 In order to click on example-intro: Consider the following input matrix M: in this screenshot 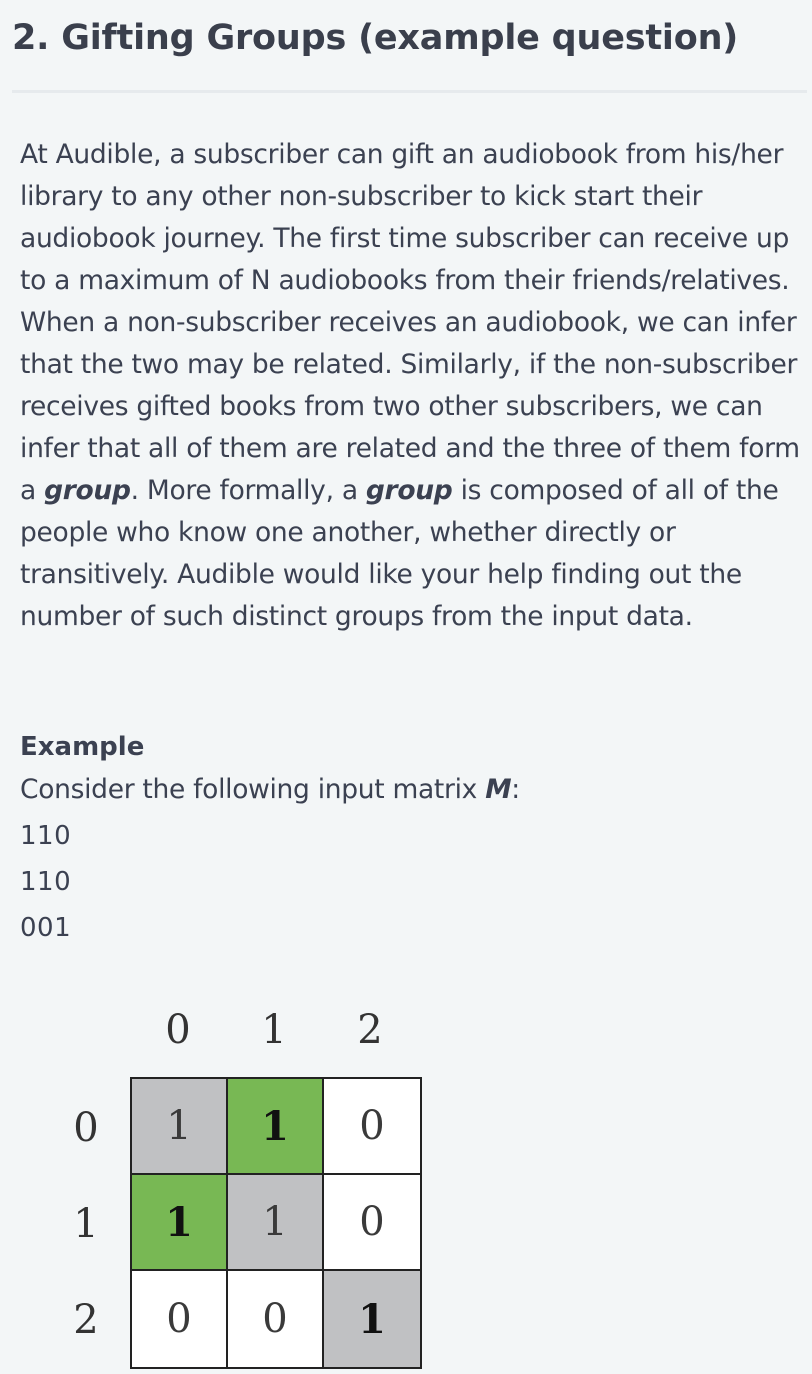, I will do `click(270, 789)`.